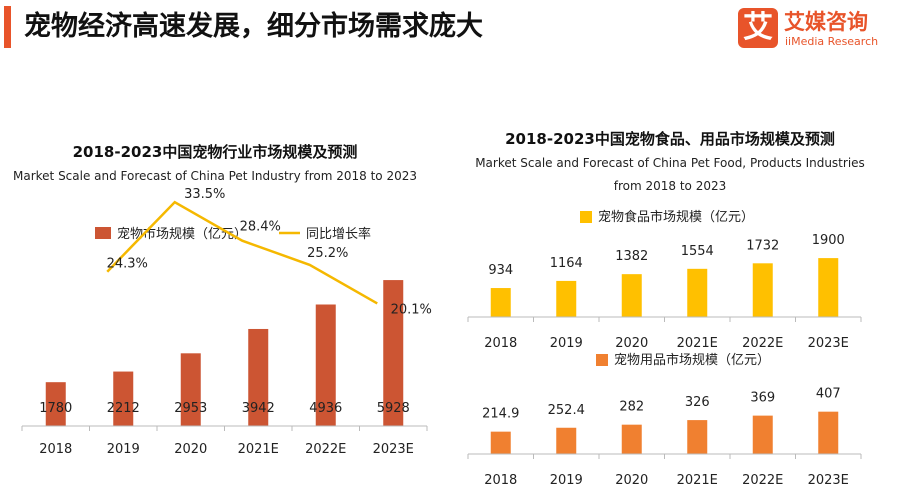 The height and width of the screenshot is (500, 900). What do you see at coordinates (338, 234) in the screenshot?
I see `legend-label-growth-rate: 同比增长率` at bounding box center [338, 234].